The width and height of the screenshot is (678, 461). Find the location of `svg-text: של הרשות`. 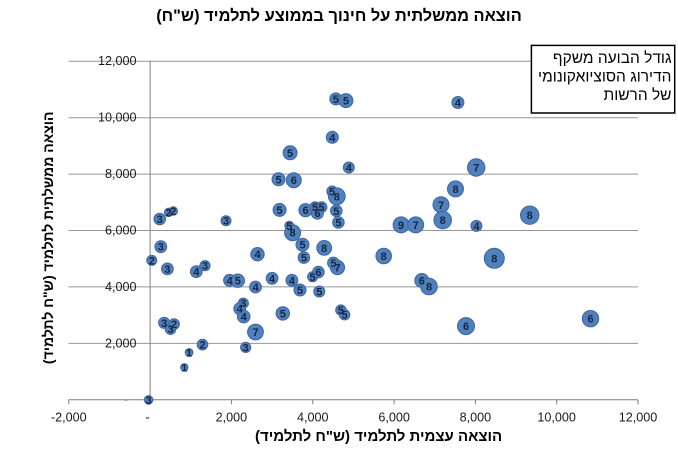

svg-text: של הרשות is located at coordinates (638, 95).